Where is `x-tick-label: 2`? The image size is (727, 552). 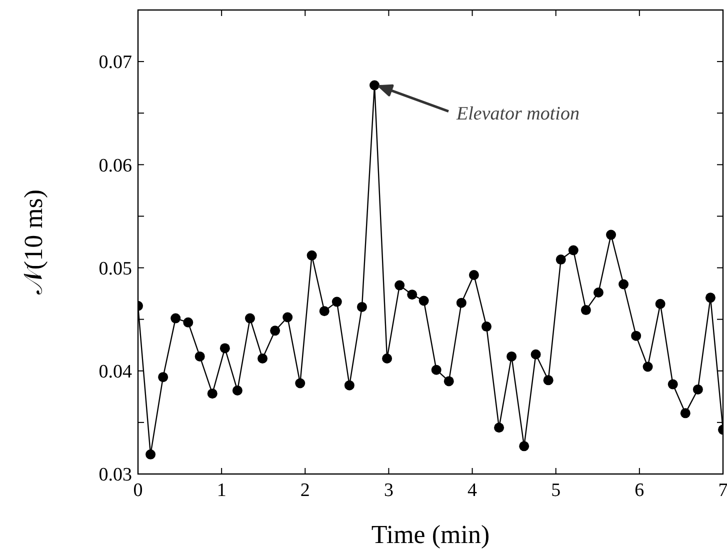 x-tick-label: 2 is located at coordinates (305, 490).